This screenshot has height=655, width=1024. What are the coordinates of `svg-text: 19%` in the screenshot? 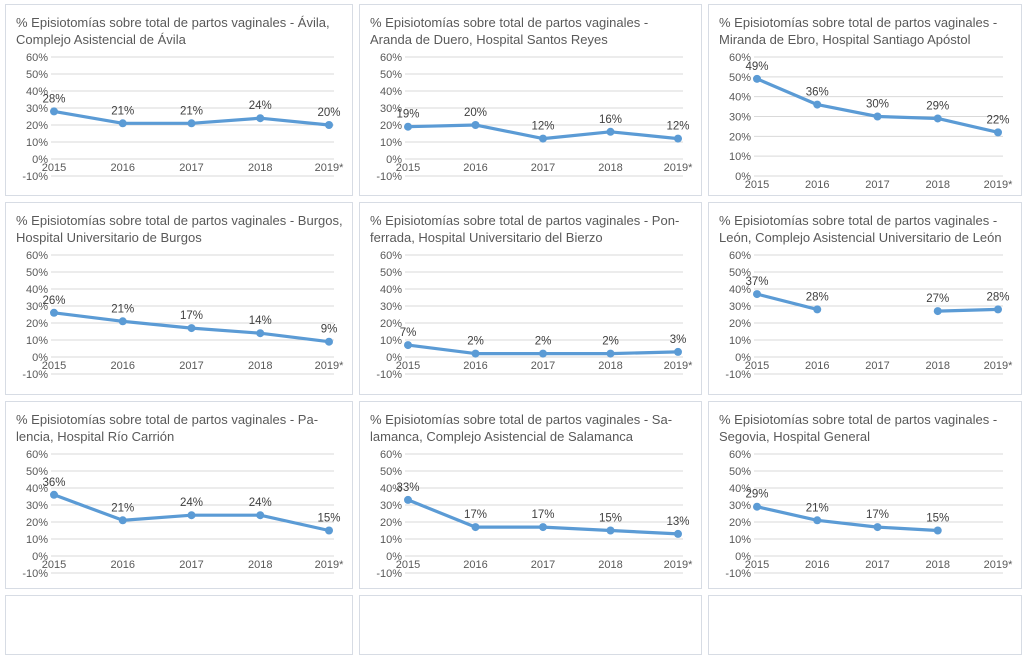 It's located at (407, 115).